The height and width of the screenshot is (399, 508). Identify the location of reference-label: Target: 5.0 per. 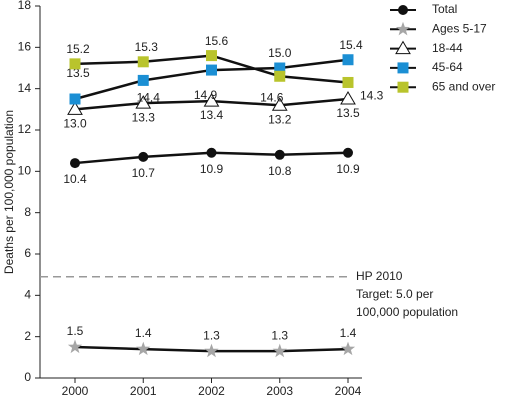
(394, 294).